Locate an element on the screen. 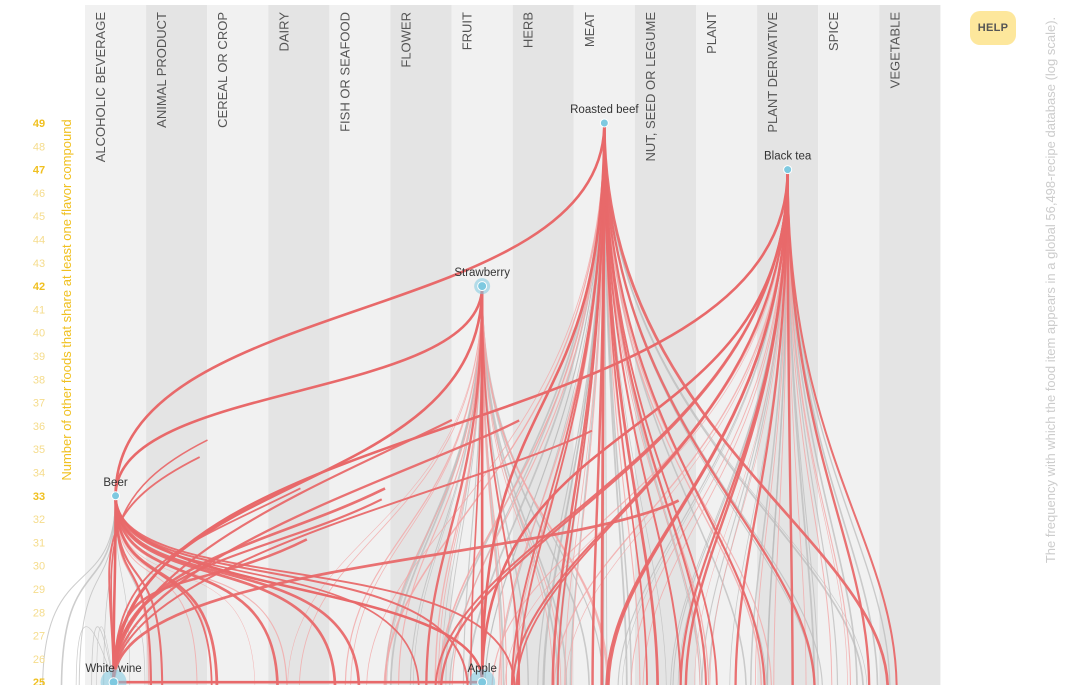  column-flower is located at coordinates (421, 345).